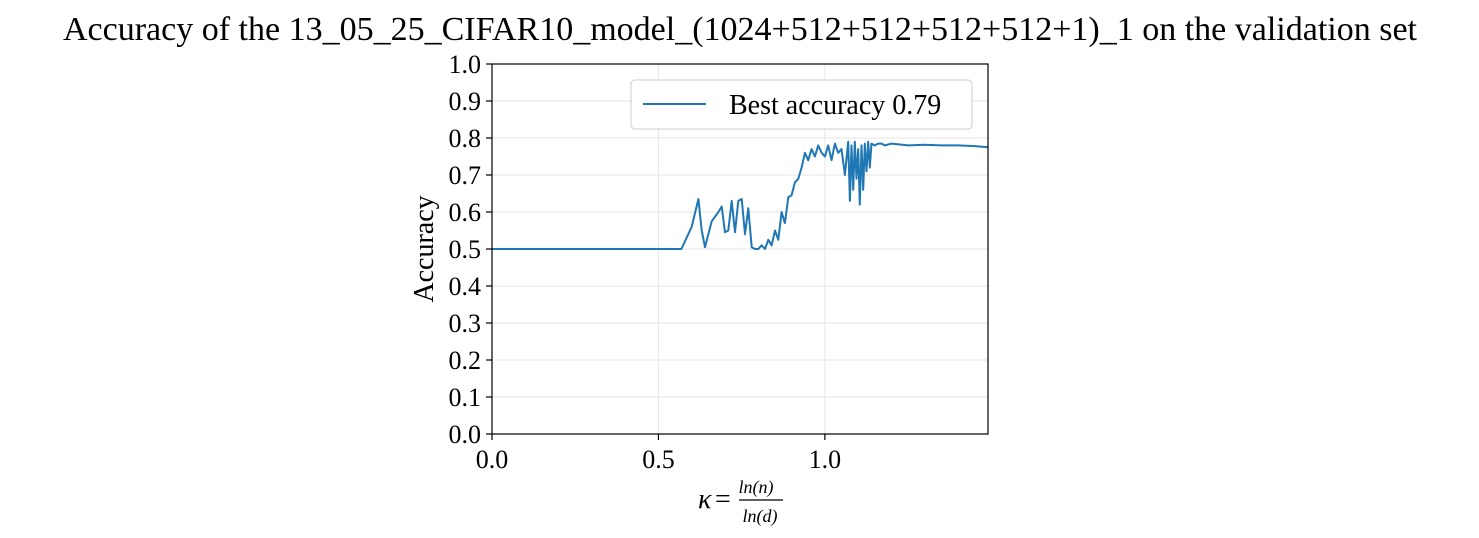 The width and height of the screenshot is (1479, 538). Describe the element at coordinates (465, 64) in the screenshot. I see `y-tick-label: 1.0` at that location.